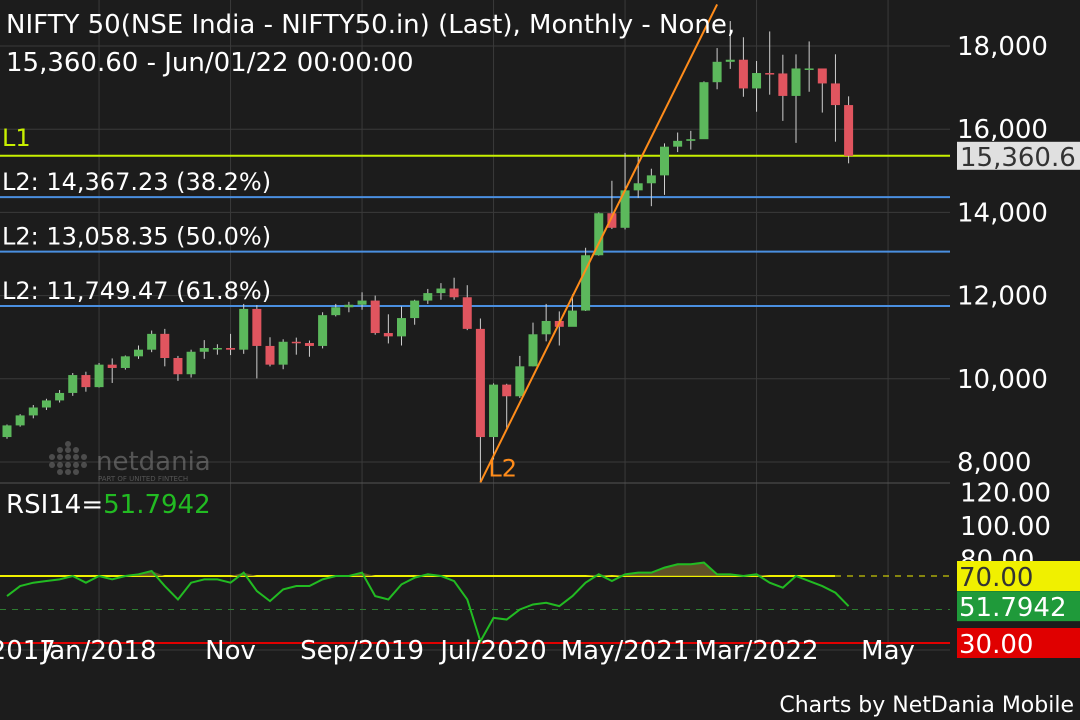 The width and height of the screenshot is (1080, 720). I want to click on rsi-current-badge, so click(1018, 606).